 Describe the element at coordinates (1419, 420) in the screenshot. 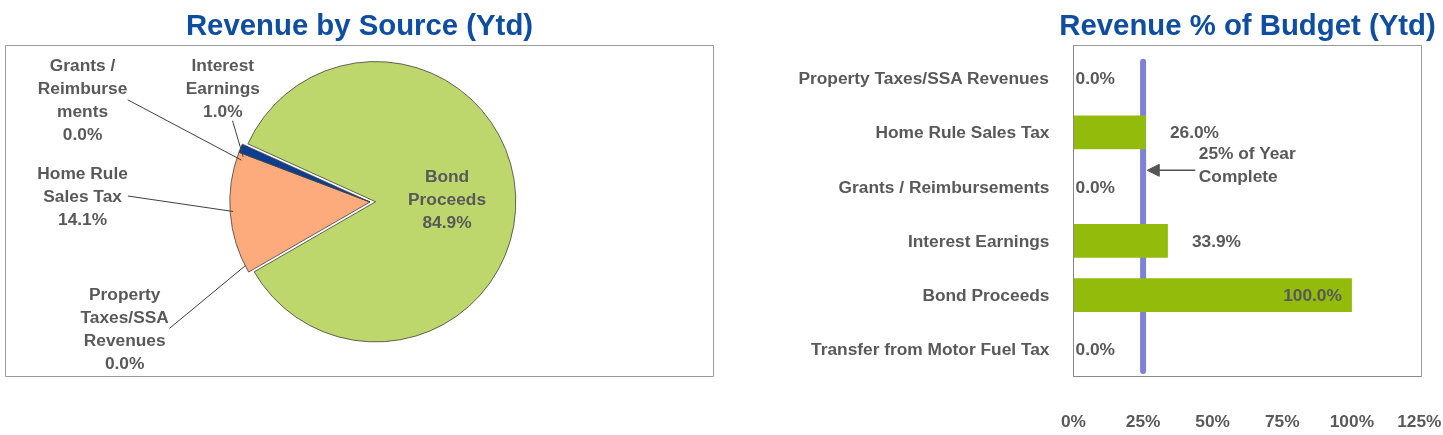

I see `x-tick-label: 125%` at that location.